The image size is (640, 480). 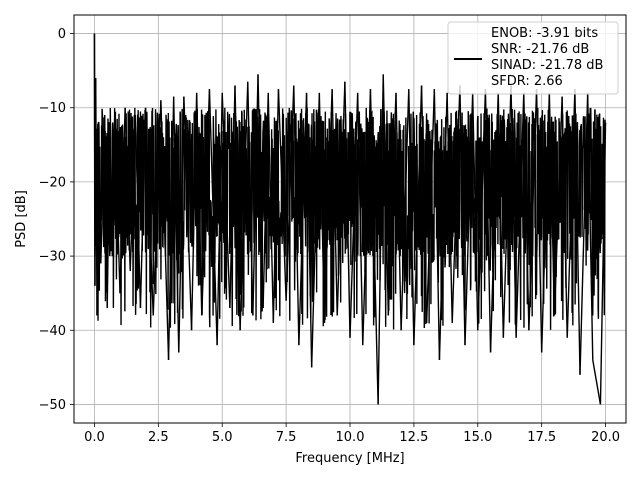 What do you see at coordinates (52, 331) in the screenshot?
I see `y-tick-label: −40` at bounding box center [52, 331].